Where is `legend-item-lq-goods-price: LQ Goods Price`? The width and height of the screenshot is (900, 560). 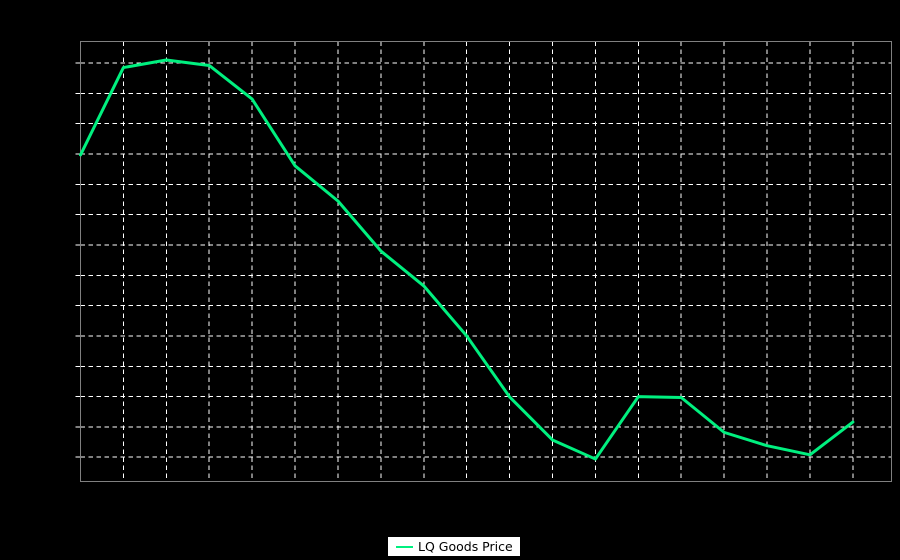 legend-item-lq-goods-price: LQ Goods Price is located at coordinates (454, 546).